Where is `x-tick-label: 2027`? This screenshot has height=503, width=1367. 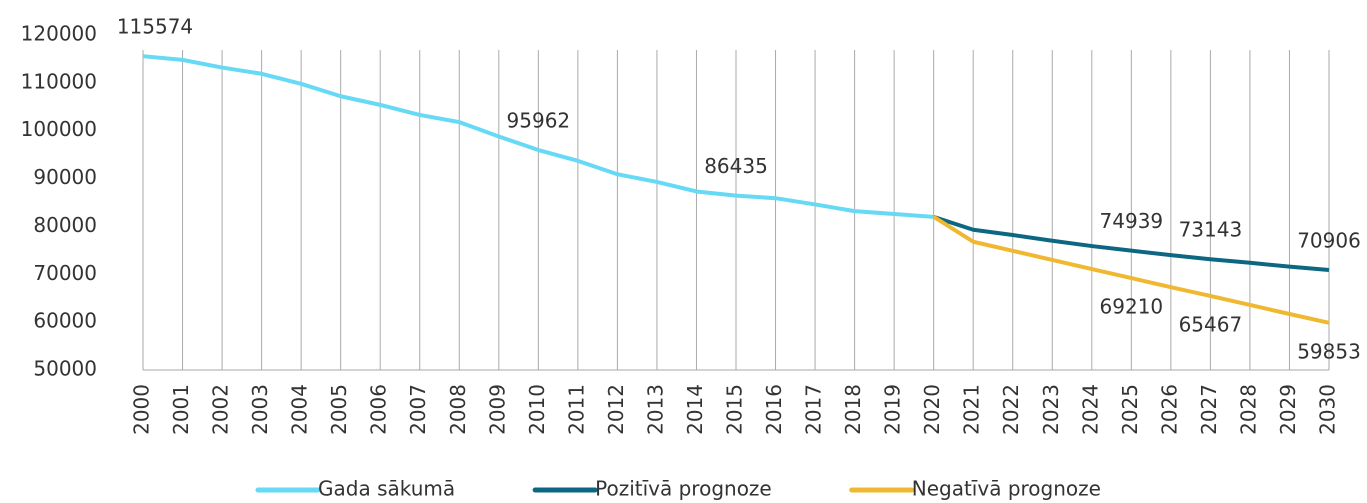 x-tick-label: 2027 is located at coordinates (1209, 409).